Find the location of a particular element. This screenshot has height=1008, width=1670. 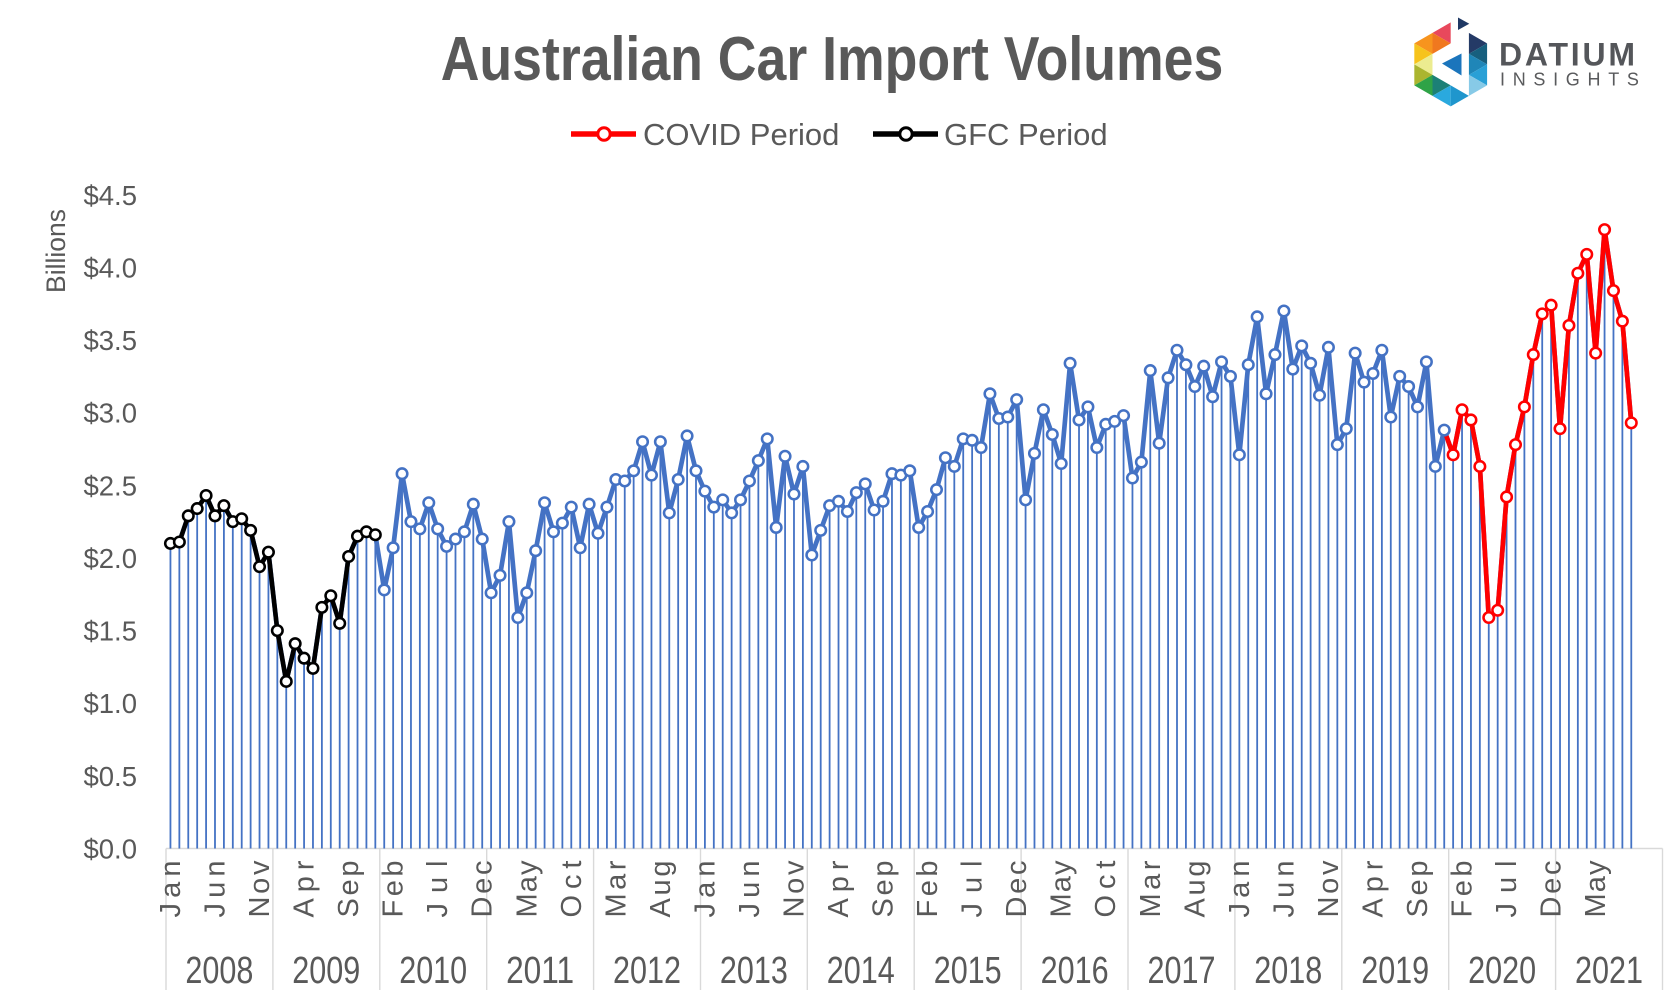

svg-text: 2021 is located at coordinates (1609, 971).